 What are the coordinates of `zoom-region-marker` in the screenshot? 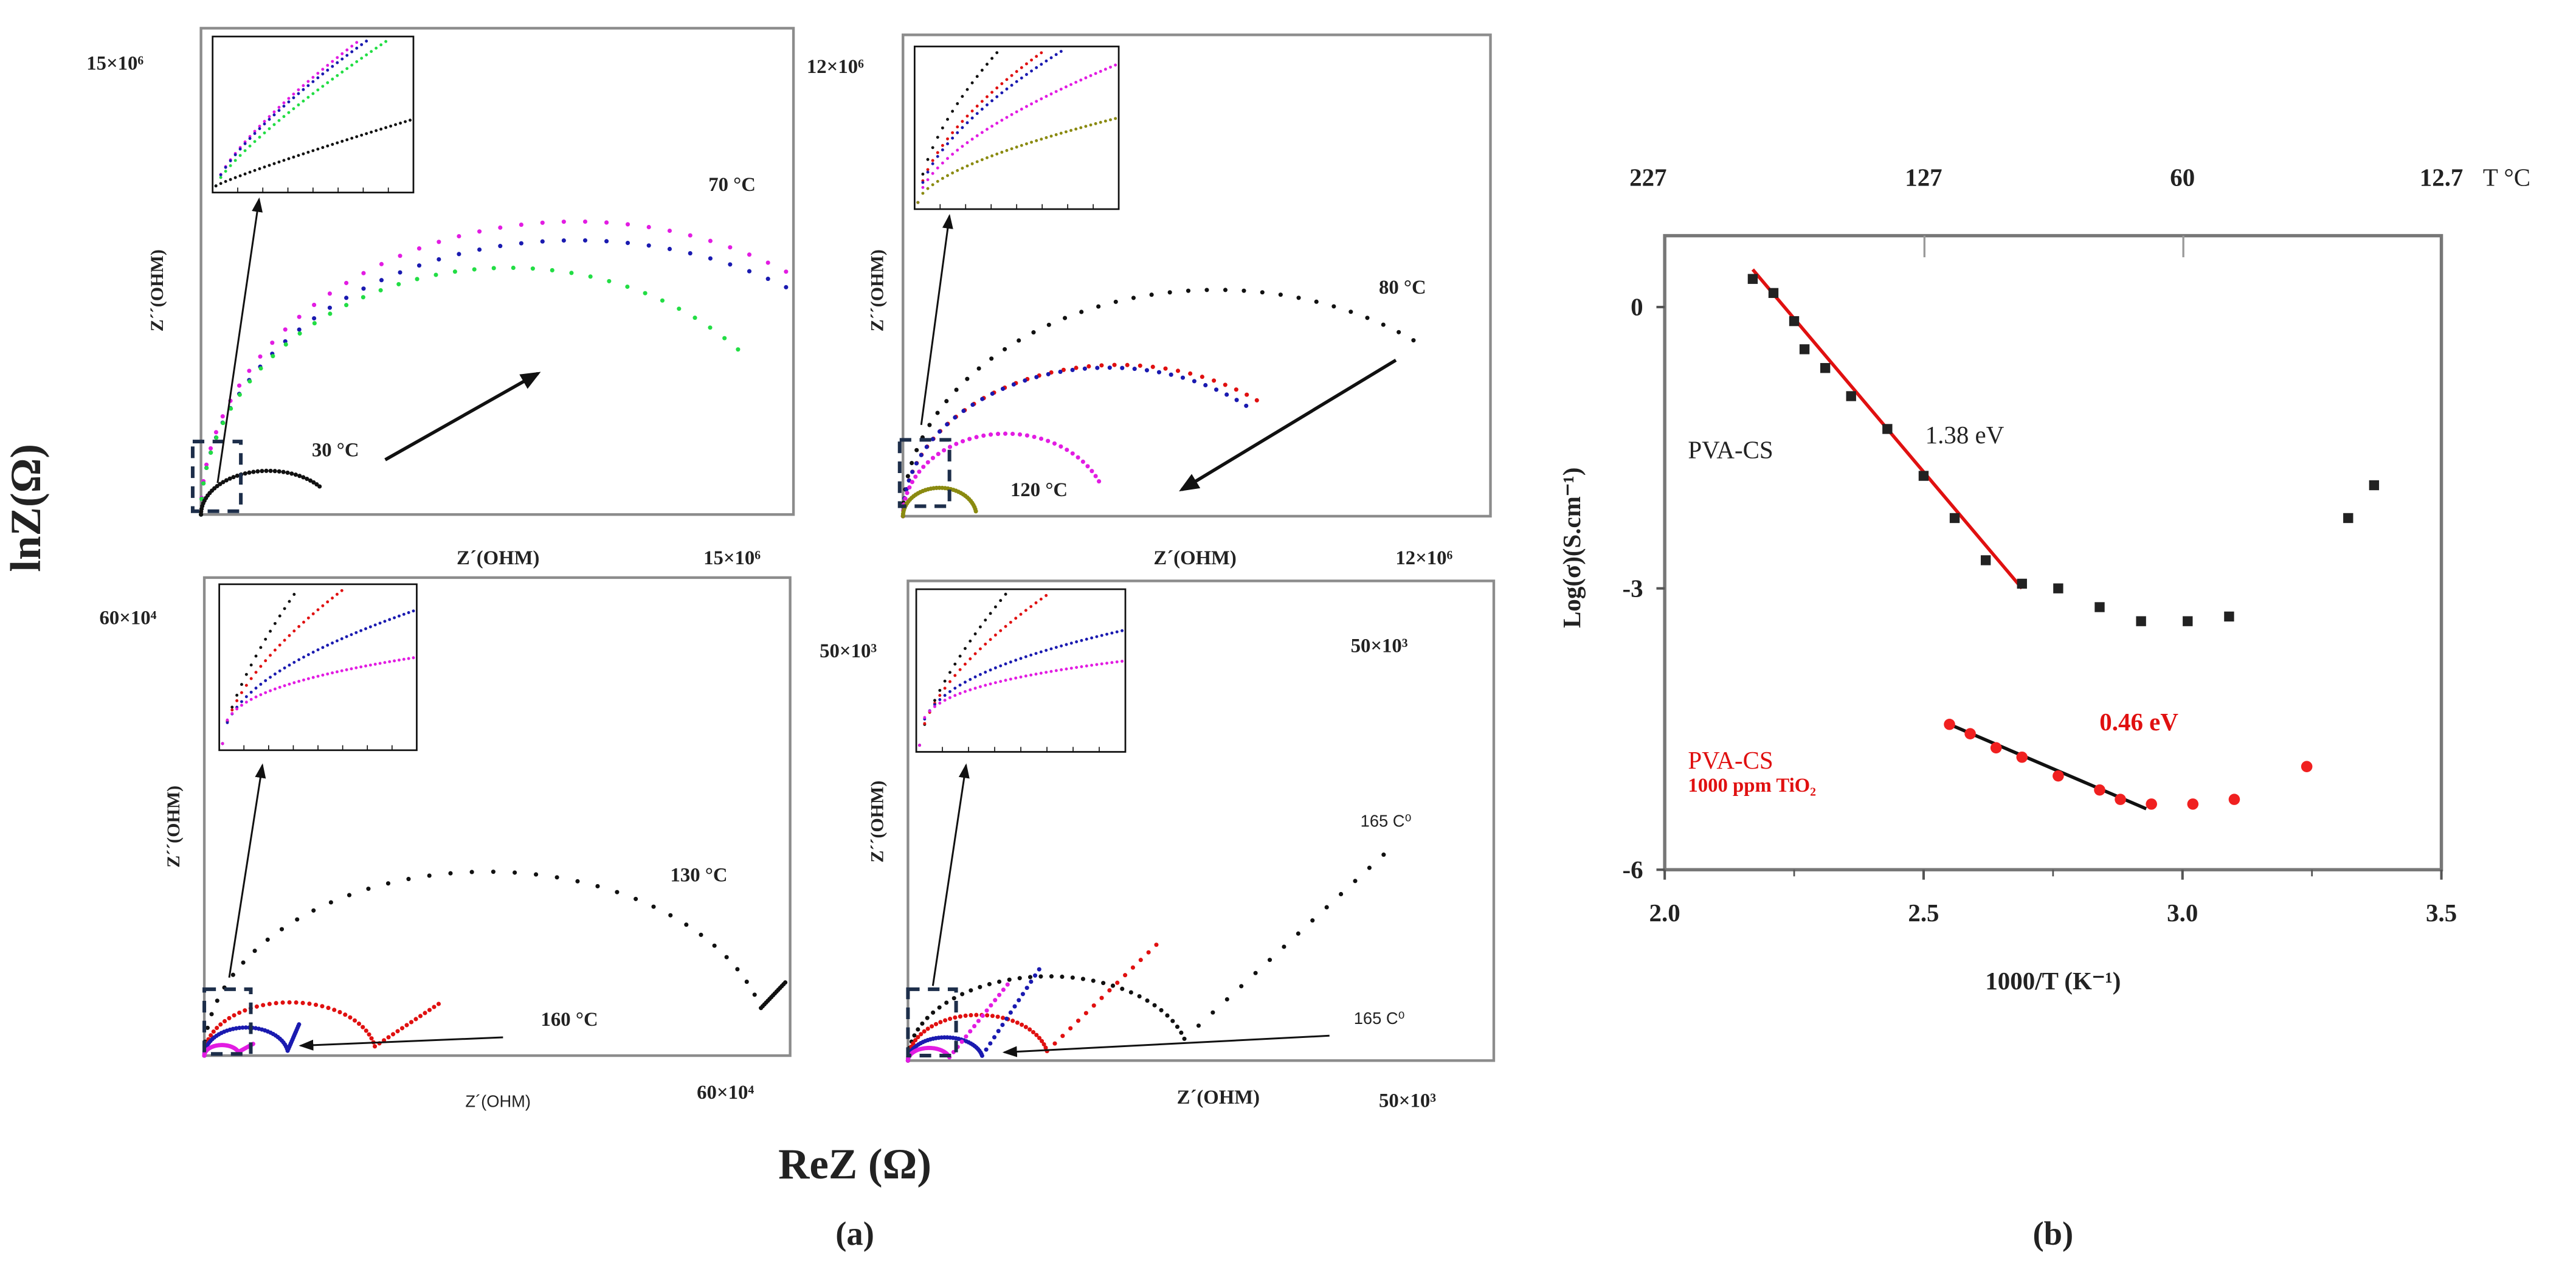 It's located at (932, 1022).